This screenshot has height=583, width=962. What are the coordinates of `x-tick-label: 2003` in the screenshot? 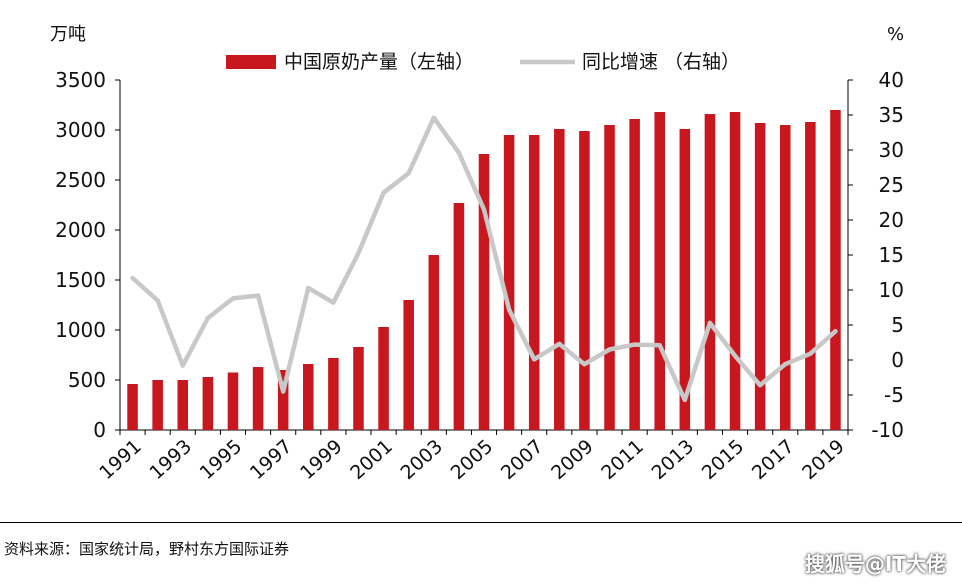 It's located at (421, 459).